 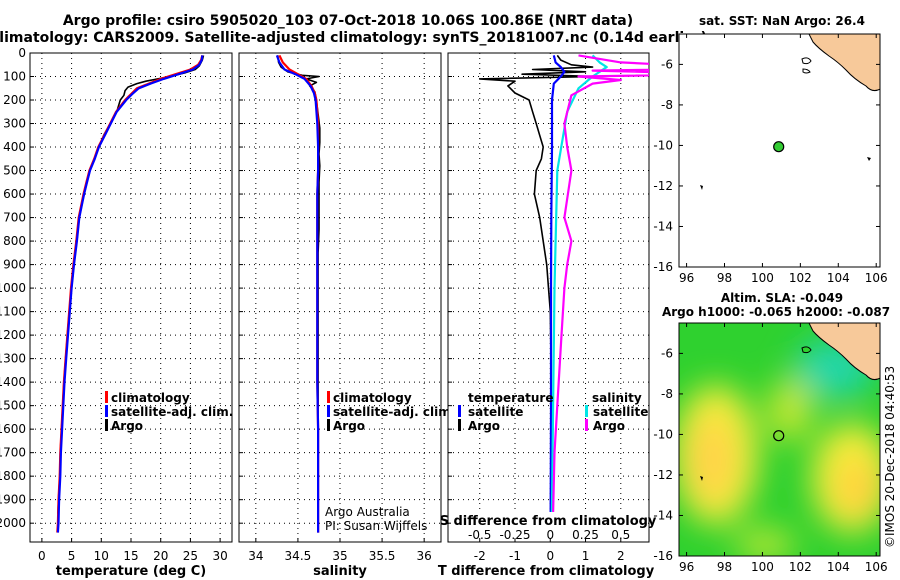 I want to click on x-tick-label: -2, so click(x=480, y=556).